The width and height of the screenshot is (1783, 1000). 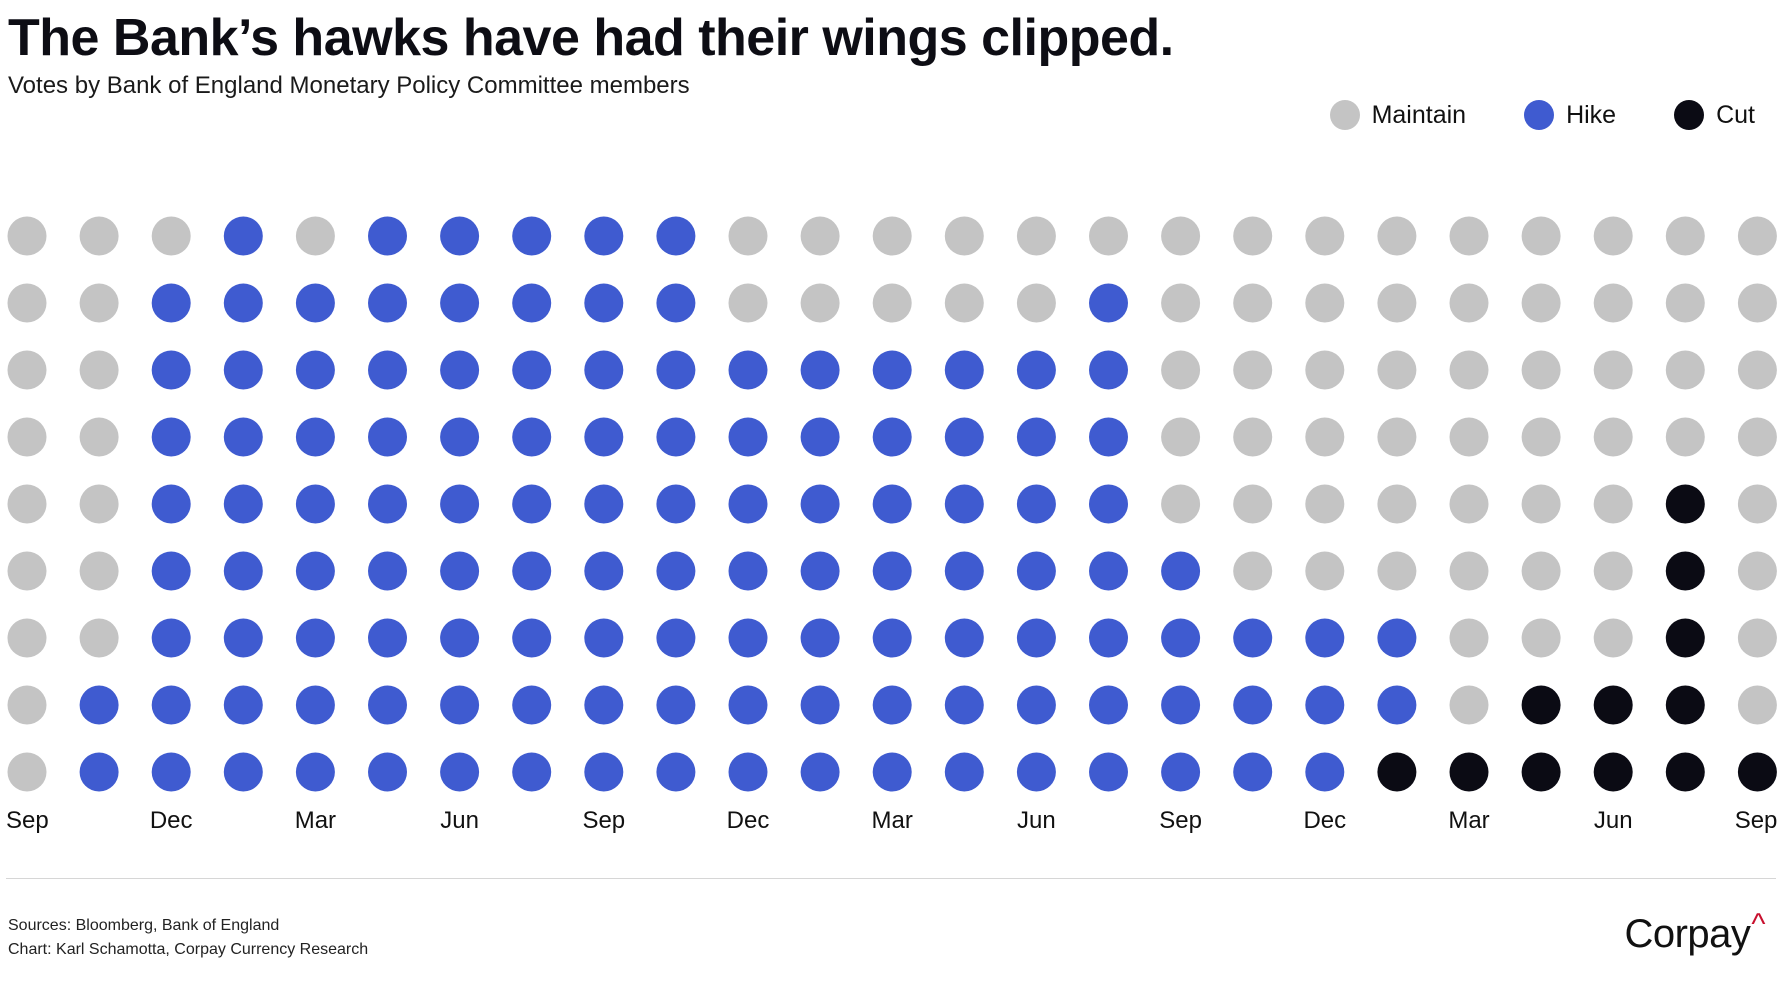 I want to click on footer-divider, so click(x=891, y=878).